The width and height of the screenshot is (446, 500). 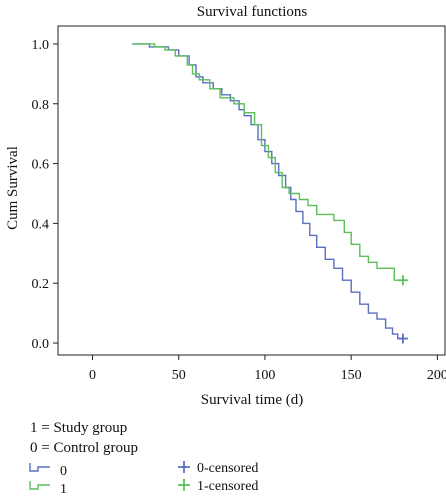 What do you see at coordinates (41, 105) in the screenshot?
I see `y-tick-label: 0.8` at bounding box center [41, 105].